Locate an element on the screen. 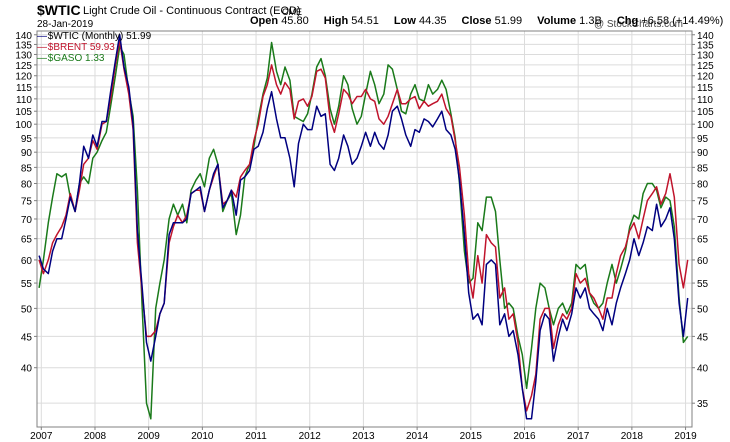  y-tick-label-left: 50 is located at coordinates (27, 309).